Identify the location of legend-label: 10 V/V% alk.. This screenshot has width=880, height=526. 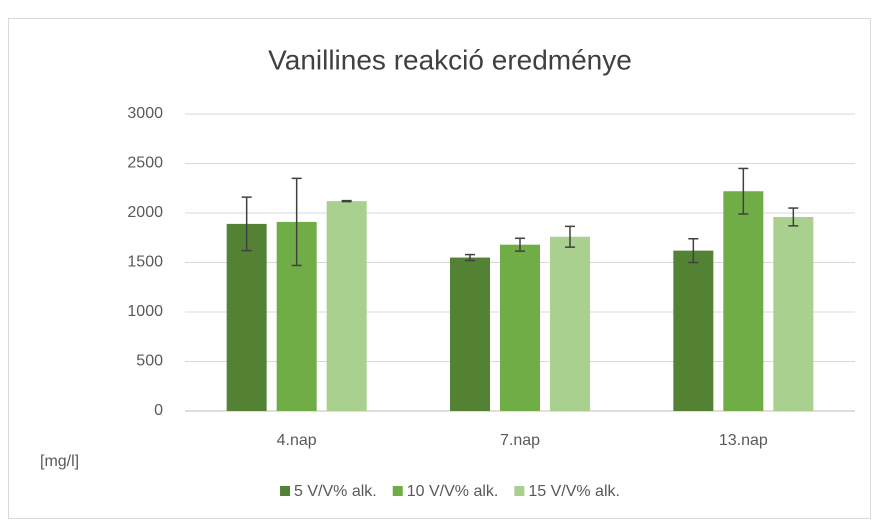
(453, 491).